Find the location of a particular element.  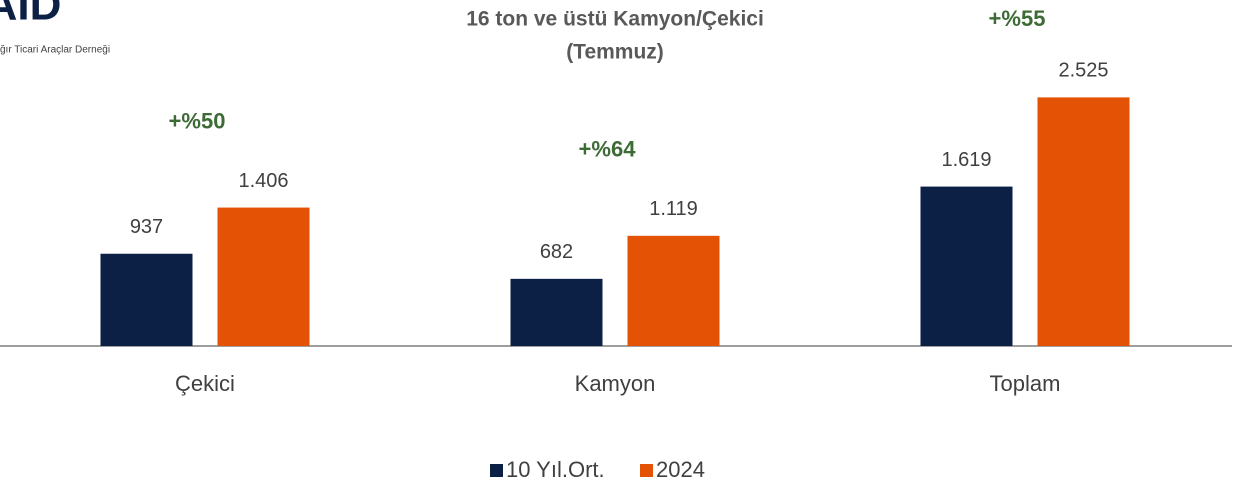

logo-mark: TAID is located at coordinates (30, 15).